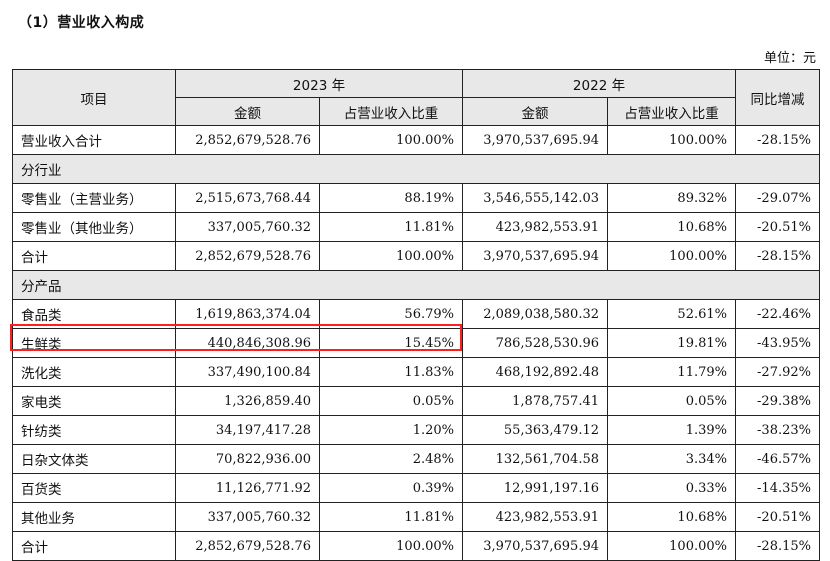 The width and height of the screenshot is (830, 561). Describe the element at coordinates (247, 459) in the screenshot. I see `amount-2023: 70,822,936.00` at that location.